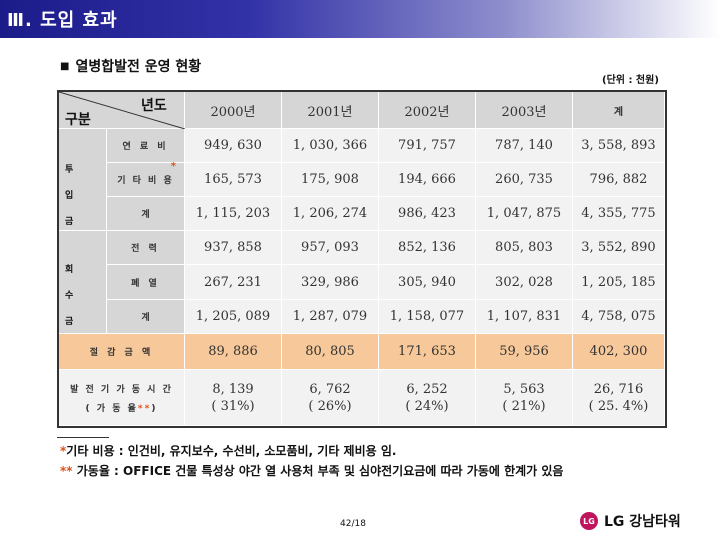 This screenshot has height=540, width=720. What do you see at coordinates (233, 352) in the screenshot?
I see `cell-savings-2000: 89, 886` at bounding box center [233, 352].